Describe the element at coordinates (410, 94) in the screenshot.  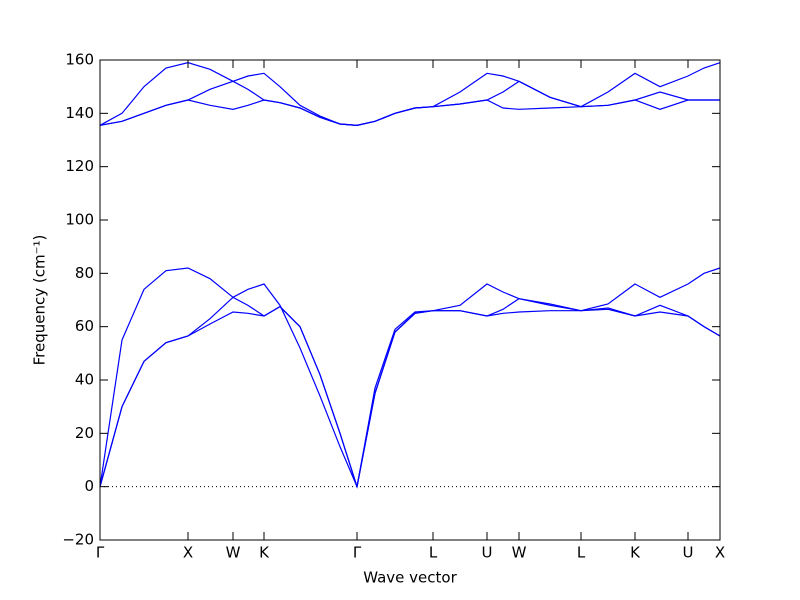
I see `band-line` at that location.